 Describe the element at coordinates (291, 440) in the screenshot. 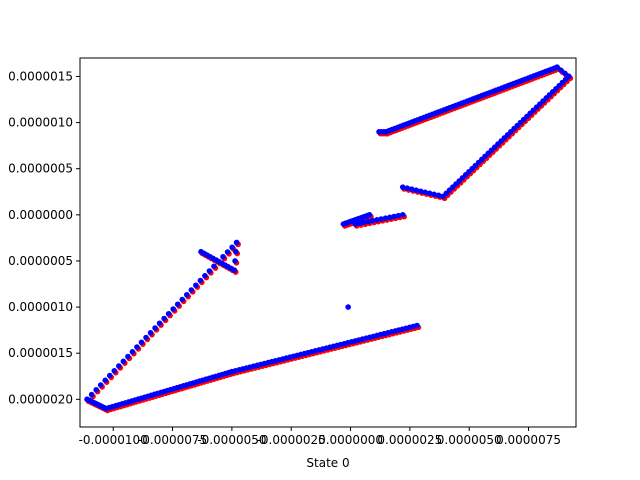

I see `x-tick-label: -0.0000025` at that location.